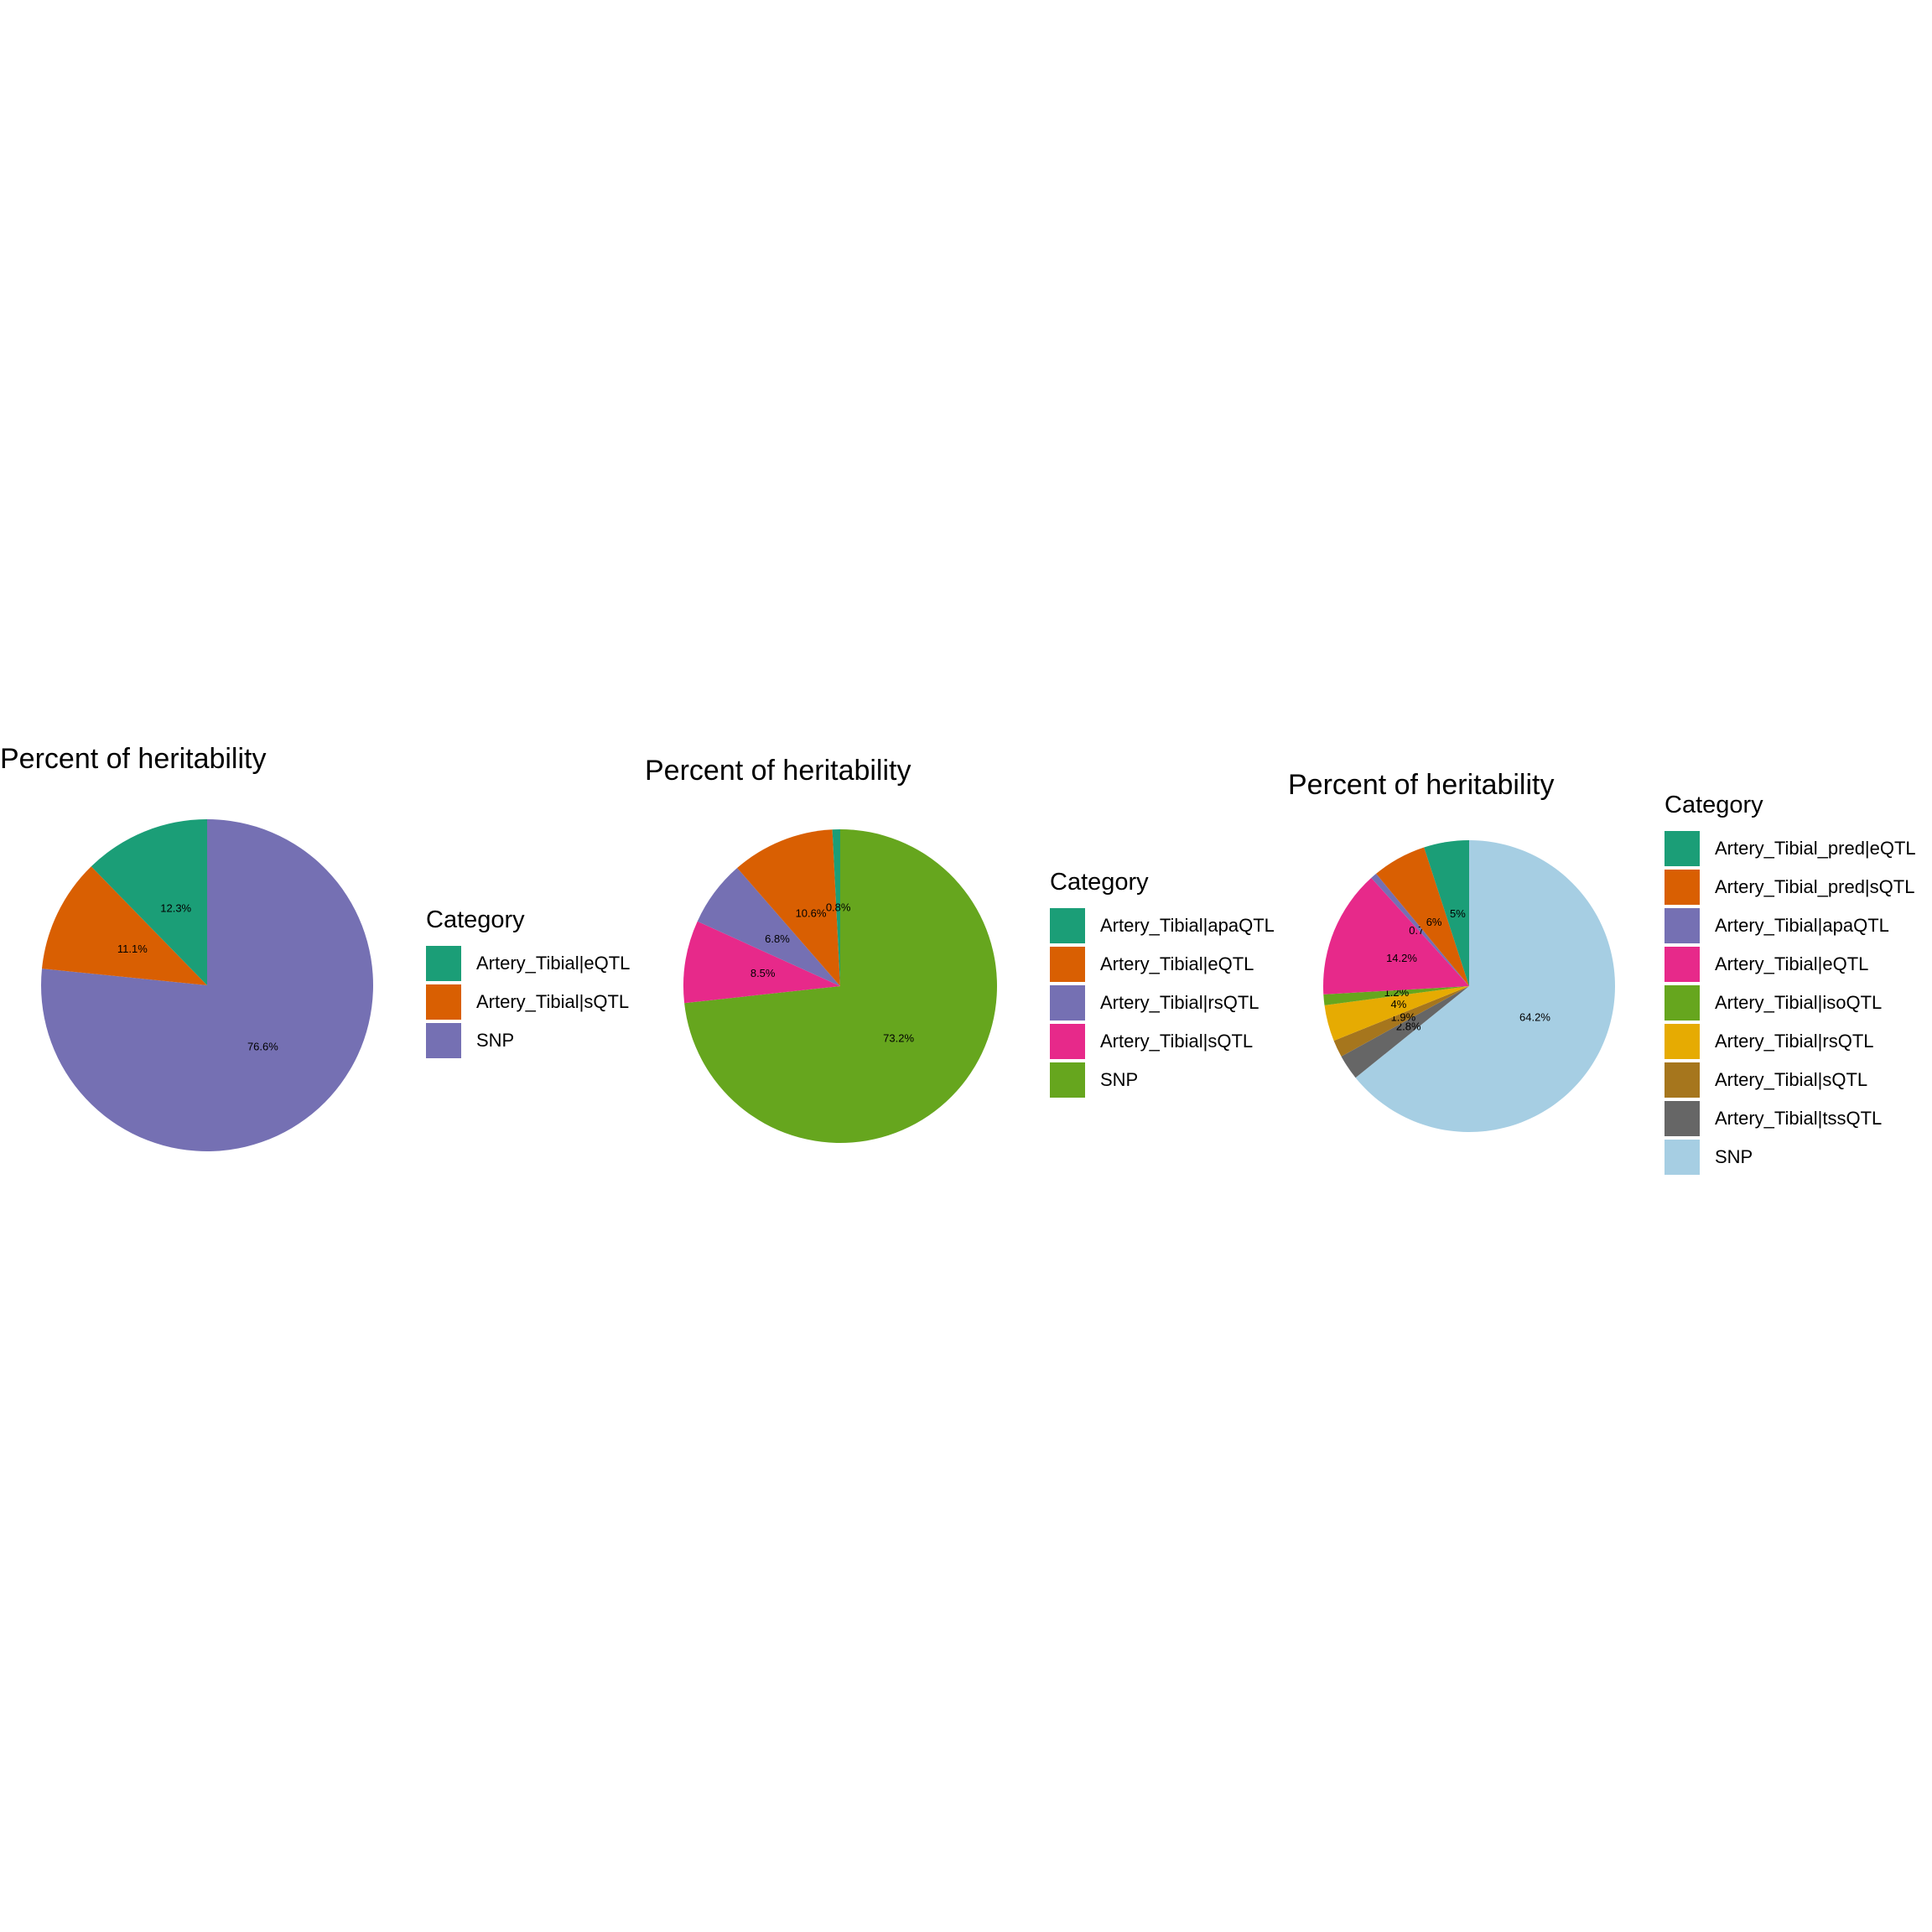  I want to click on slice-label-snp: 76.6%, so click(262, 1046).